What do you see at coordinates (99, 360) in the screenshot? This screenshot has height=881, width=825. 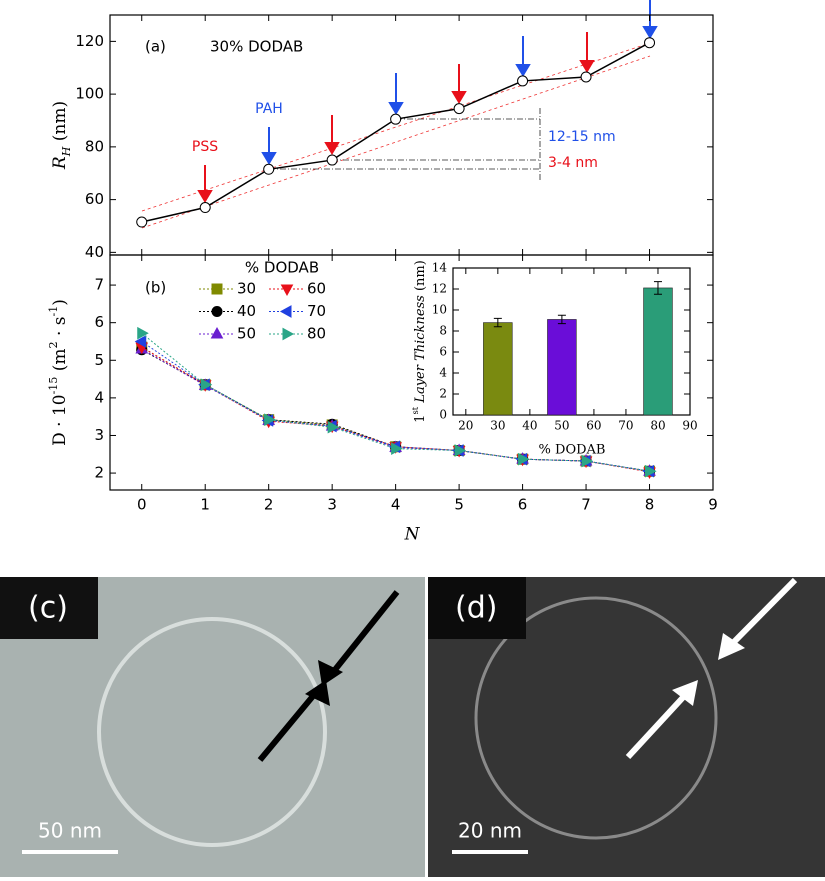 I see `y-tick-label: 5` at bounding box center [99, 360].